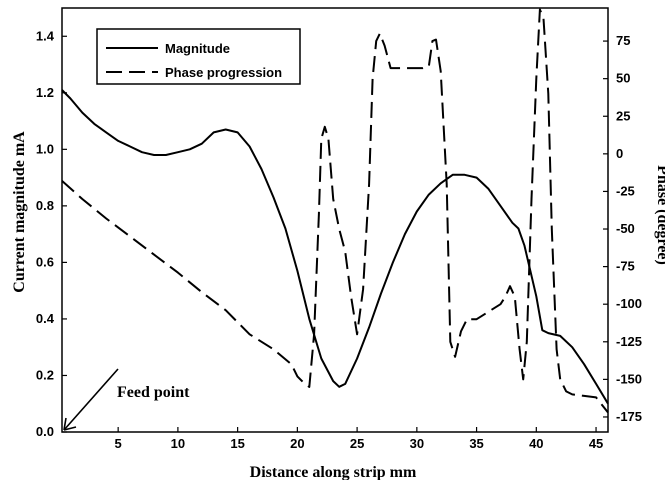 This screenshot has height=480, width=665. I want to click on feed-point-arrowhead, so click(70, 424).